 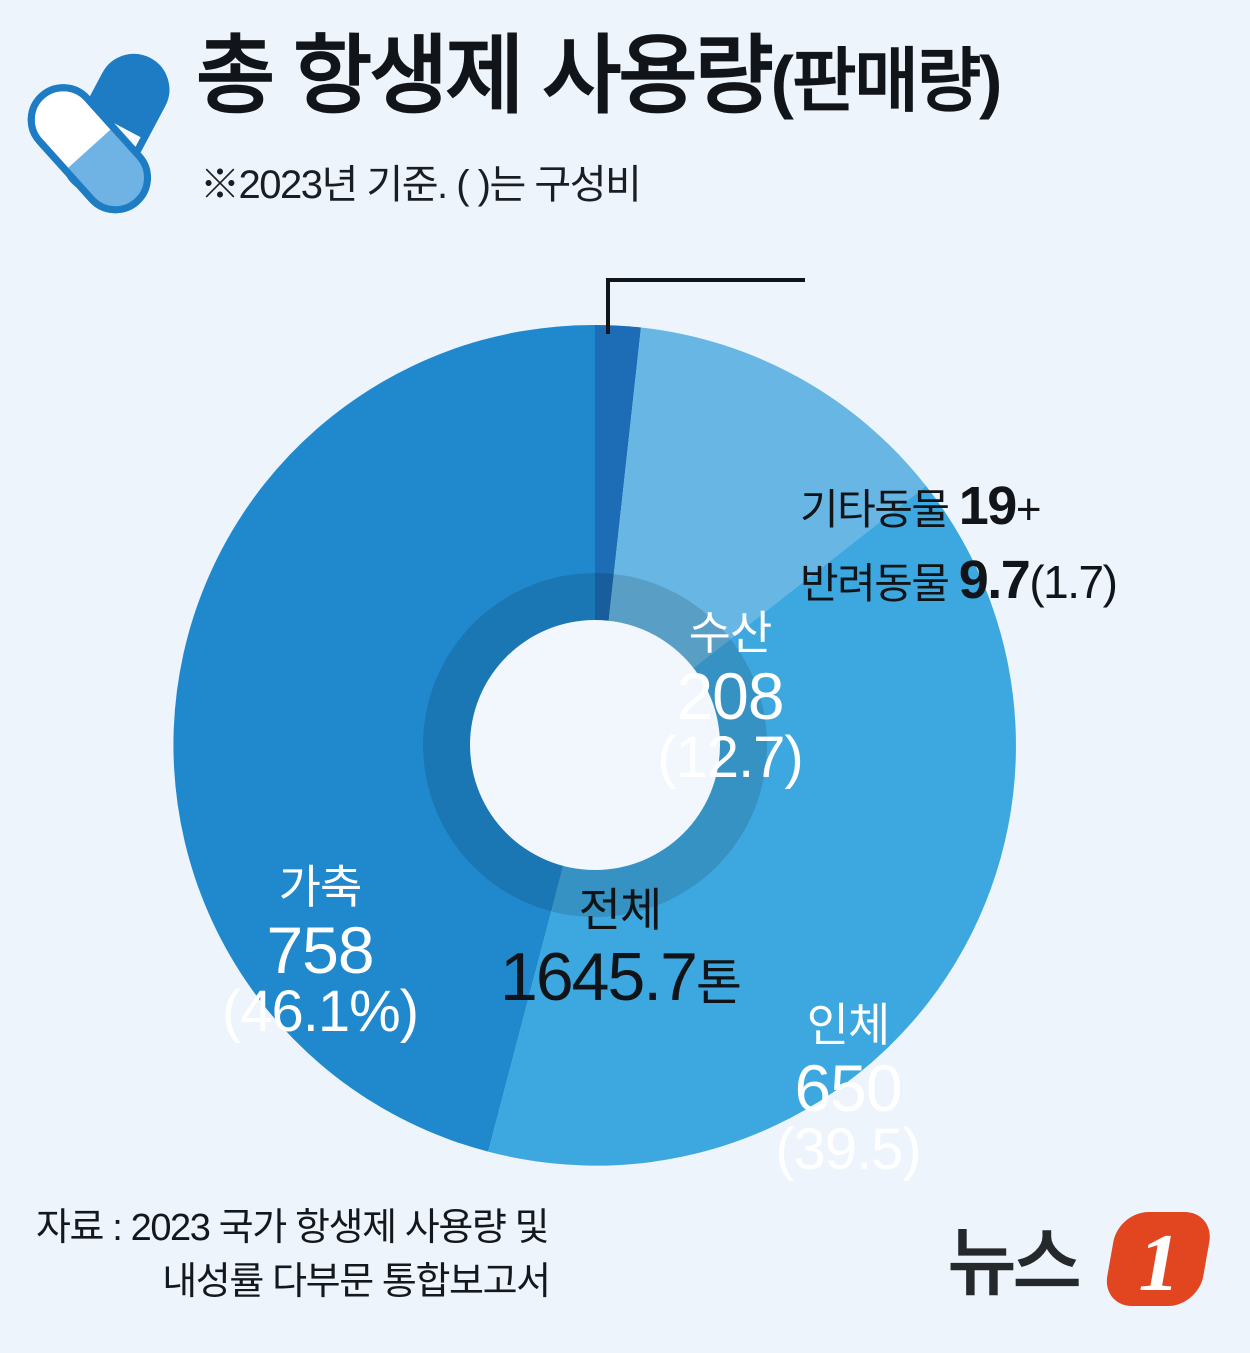 What do you see at coordinates (1028, 509) in the screenshot?
I see `callout-other-animal-plus: +` at bounding box center [1028, 509].